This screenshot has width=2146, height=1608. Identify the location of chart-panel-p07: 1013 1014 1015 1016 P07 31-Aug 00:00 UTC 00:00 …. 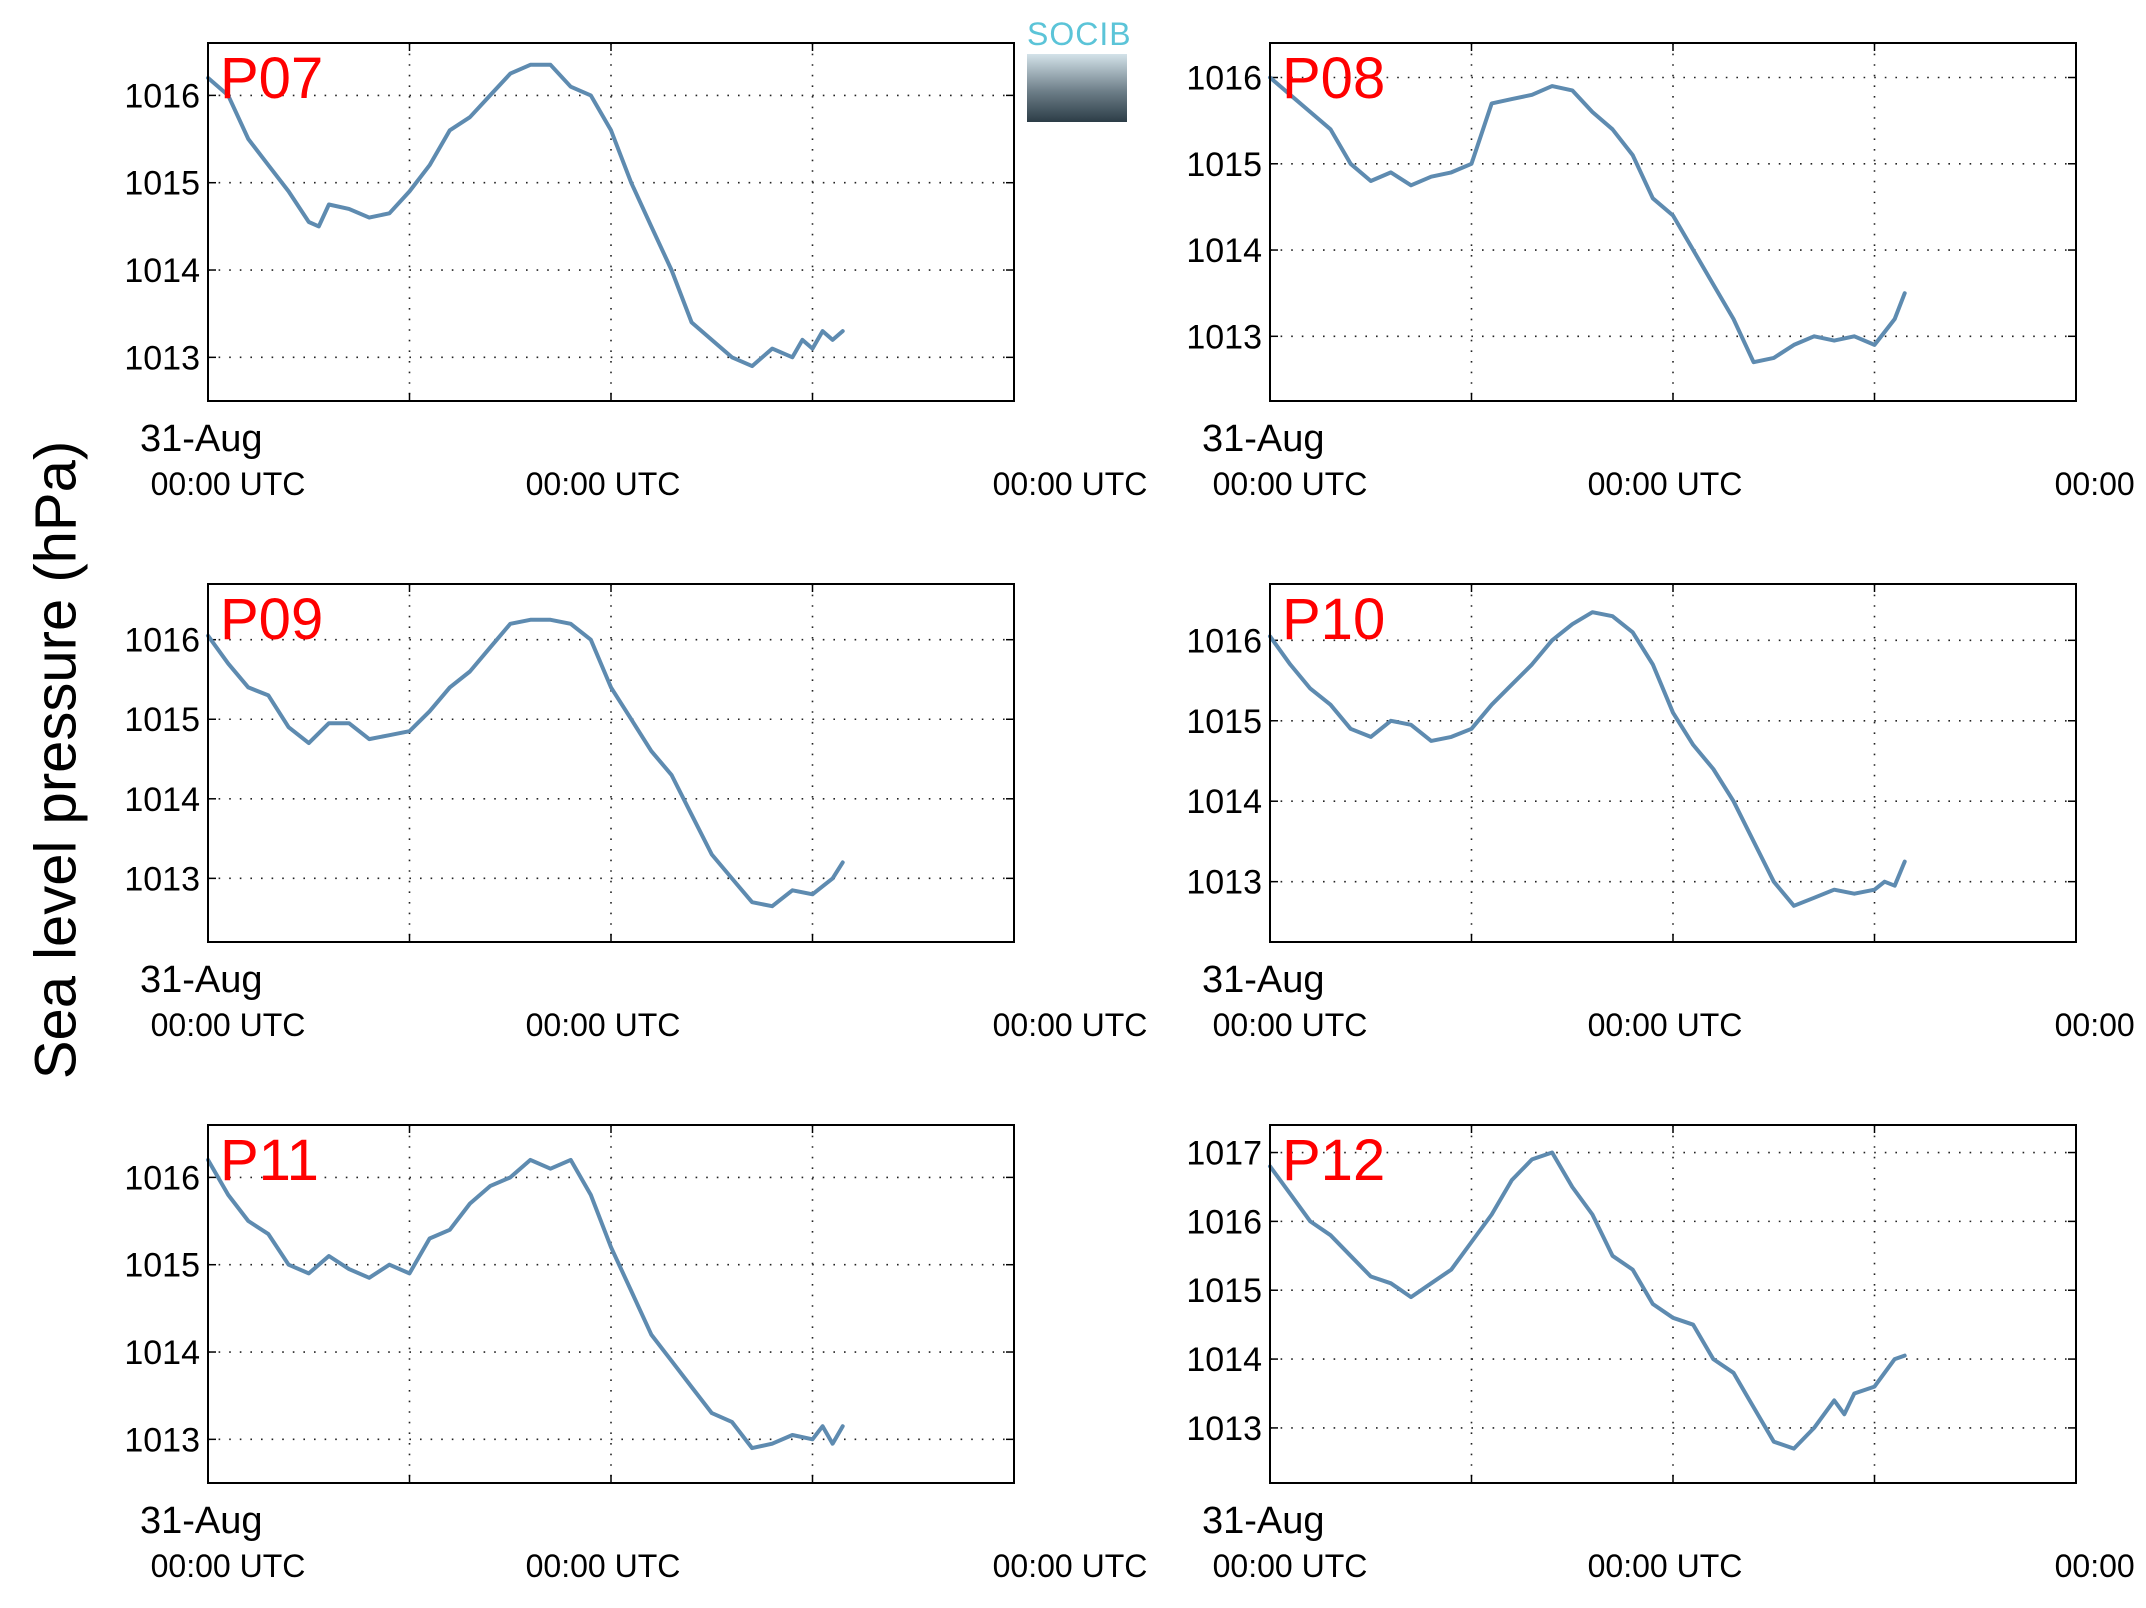
(636, 272).